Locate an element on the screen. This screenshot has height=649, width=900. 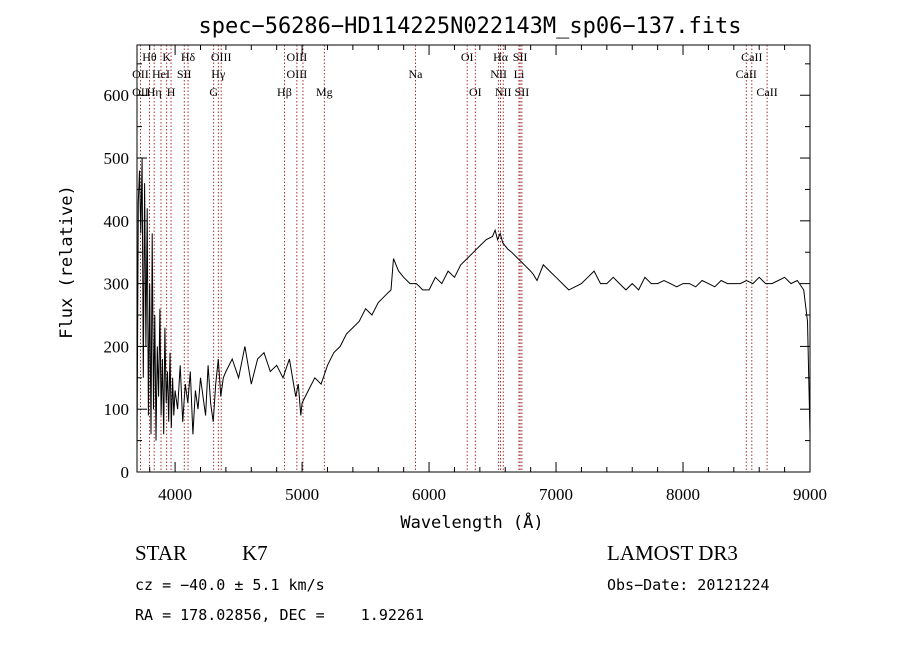
x-tick-label: 9000 is located at coordinates (810, 494).